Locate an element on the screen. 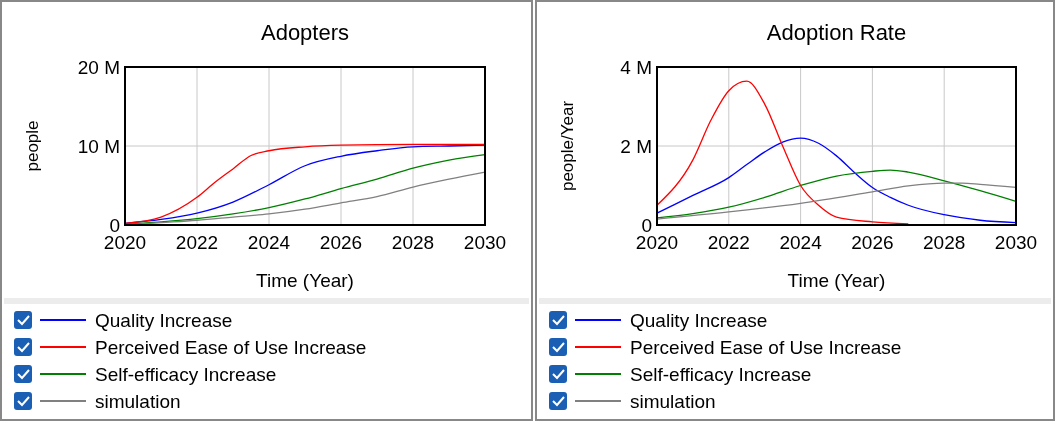 The image size is (1057, 421). y-tick-label: 20 M is located at coordinates (98, 67).